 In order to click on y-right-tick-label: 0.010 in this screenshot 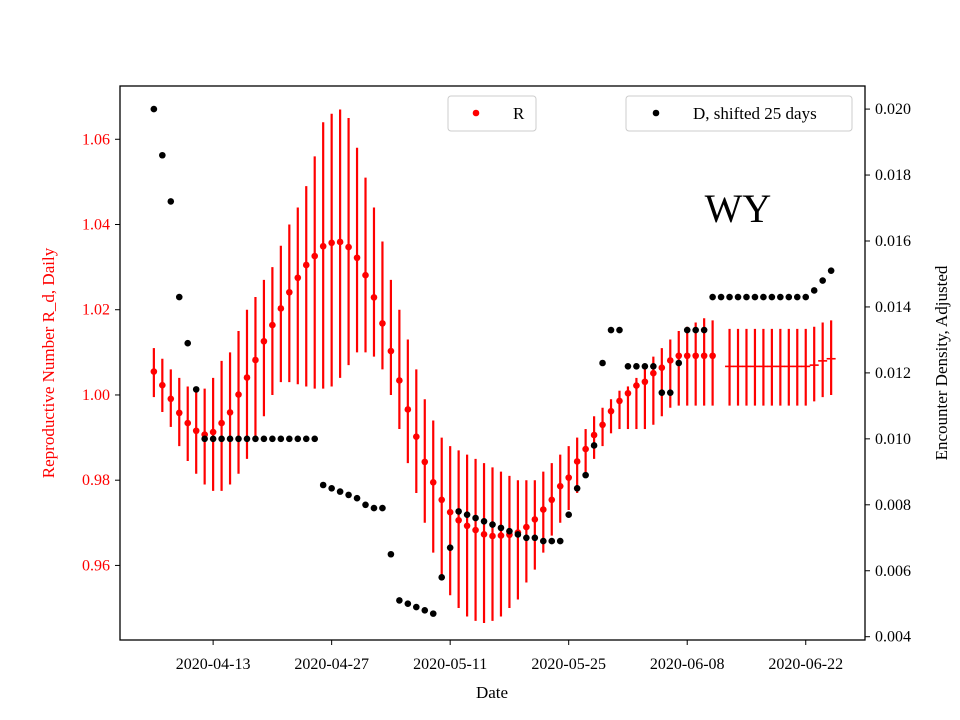, I will do `click(893, 439)`.